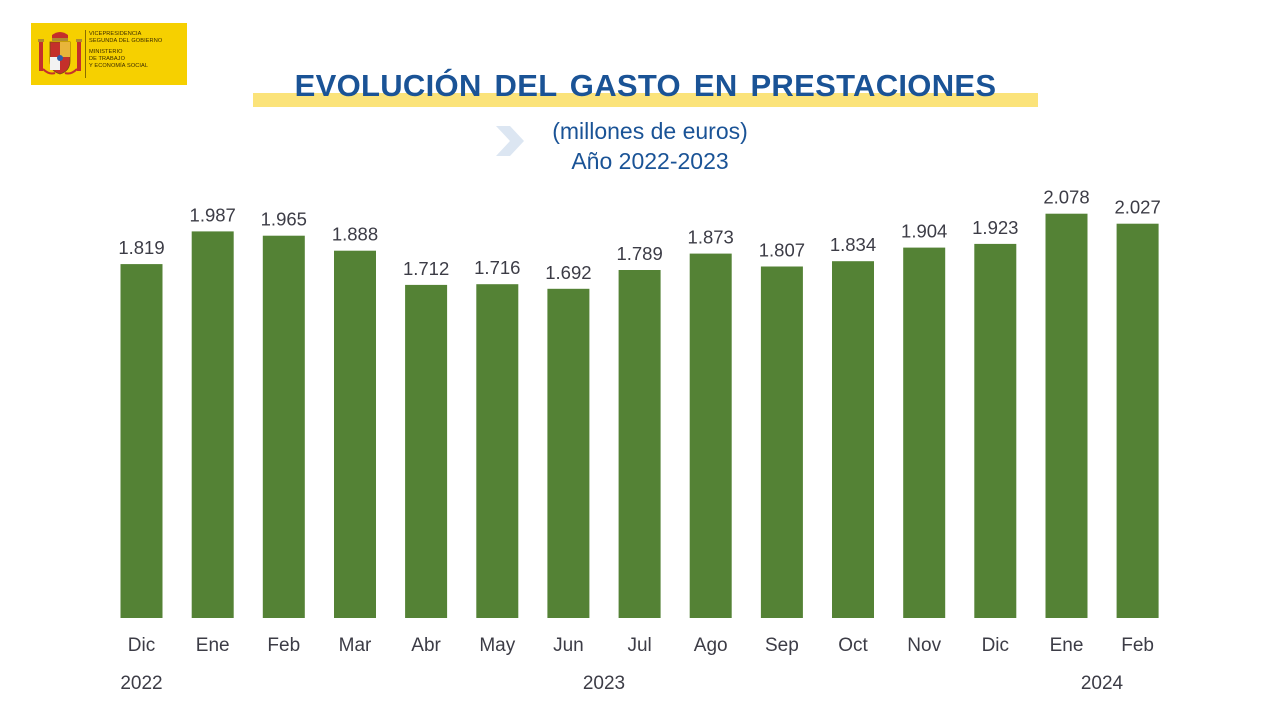 The width and height of the screenshot is (1280, 720). I want to click on chart-year-range: Año 2022-2023, so click(650, 161).